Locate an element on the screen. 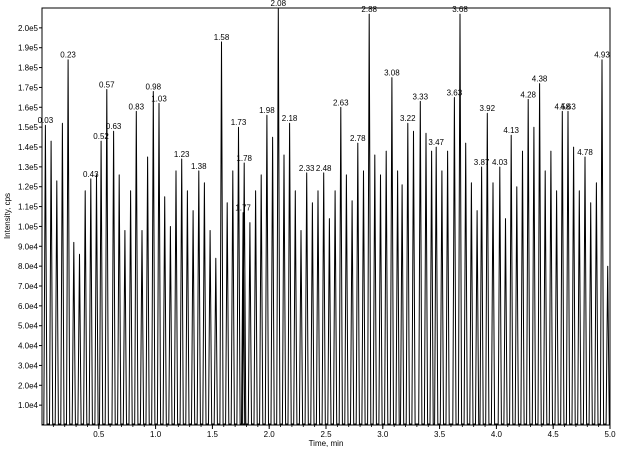  peak-label: 0.52 is located at coordinates (101, 136).